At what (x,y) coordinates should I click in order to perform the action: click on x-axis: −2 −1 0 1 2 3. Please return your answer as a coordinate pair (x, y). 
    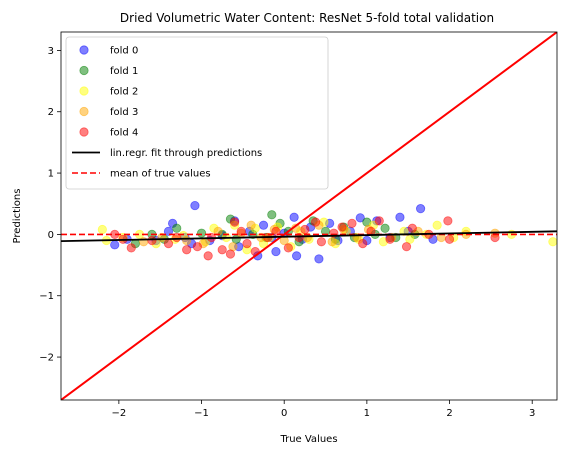
    Looking at the image, I should click on (323, 409).